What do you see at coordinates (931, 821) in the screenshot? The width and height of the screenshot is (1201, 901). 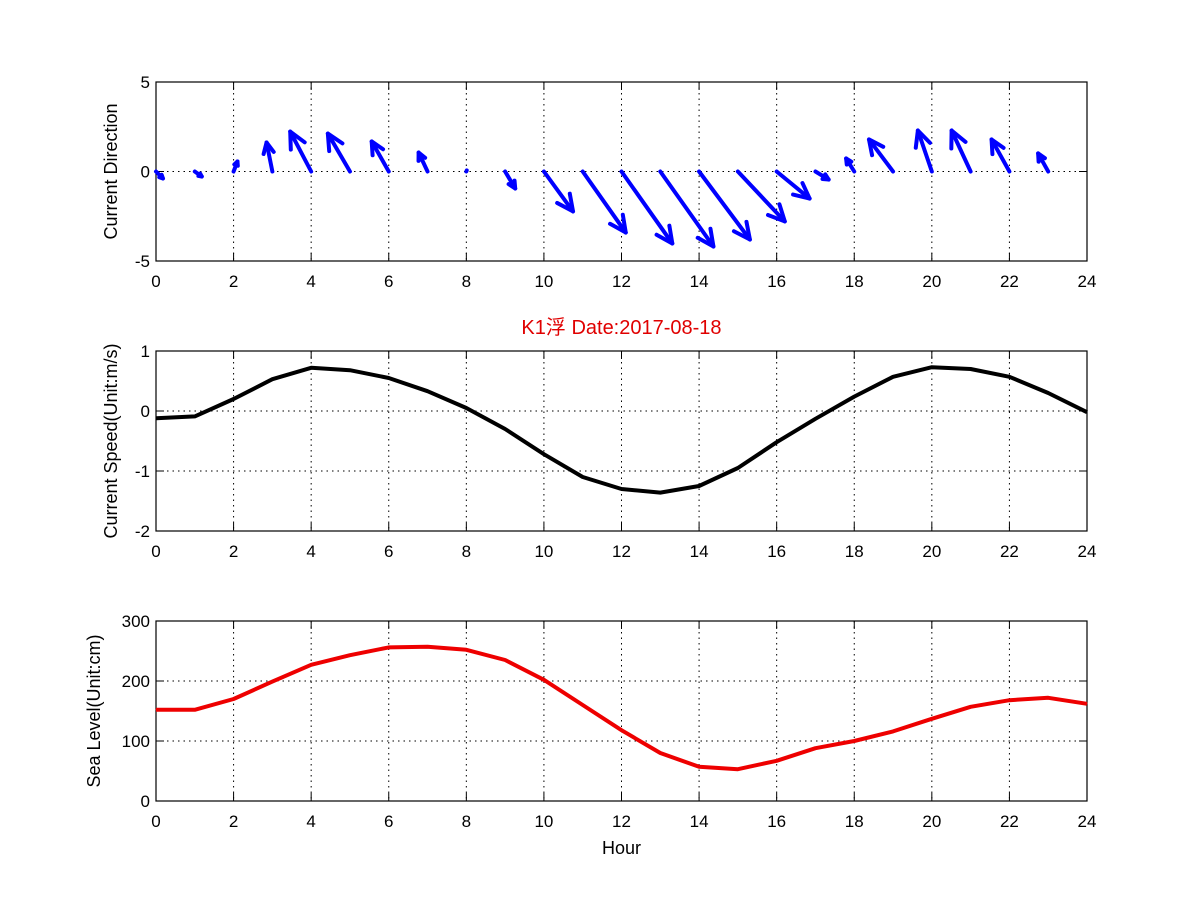 I see `x-tick-label: 20` at bounding box center [931, 821].